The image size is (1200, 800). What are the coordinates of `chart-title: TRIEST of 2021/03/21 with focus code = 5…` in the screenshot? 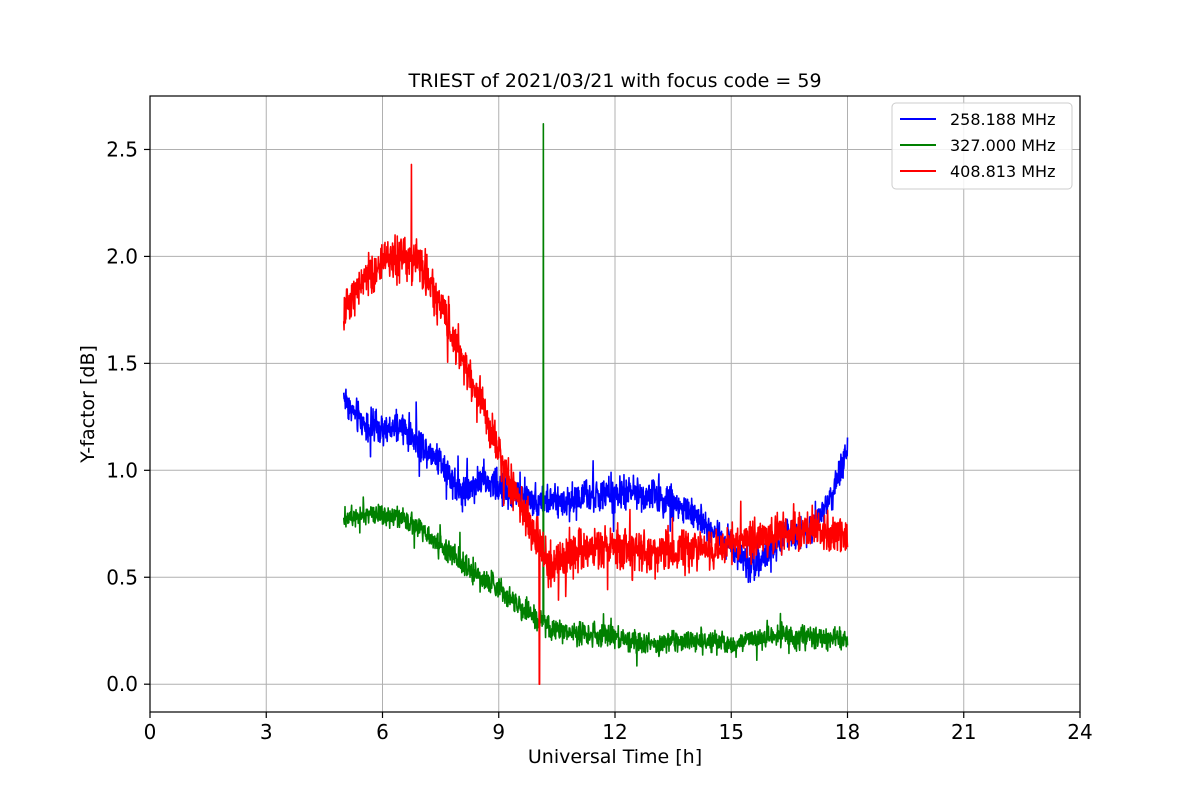 It's located at (614, 81).